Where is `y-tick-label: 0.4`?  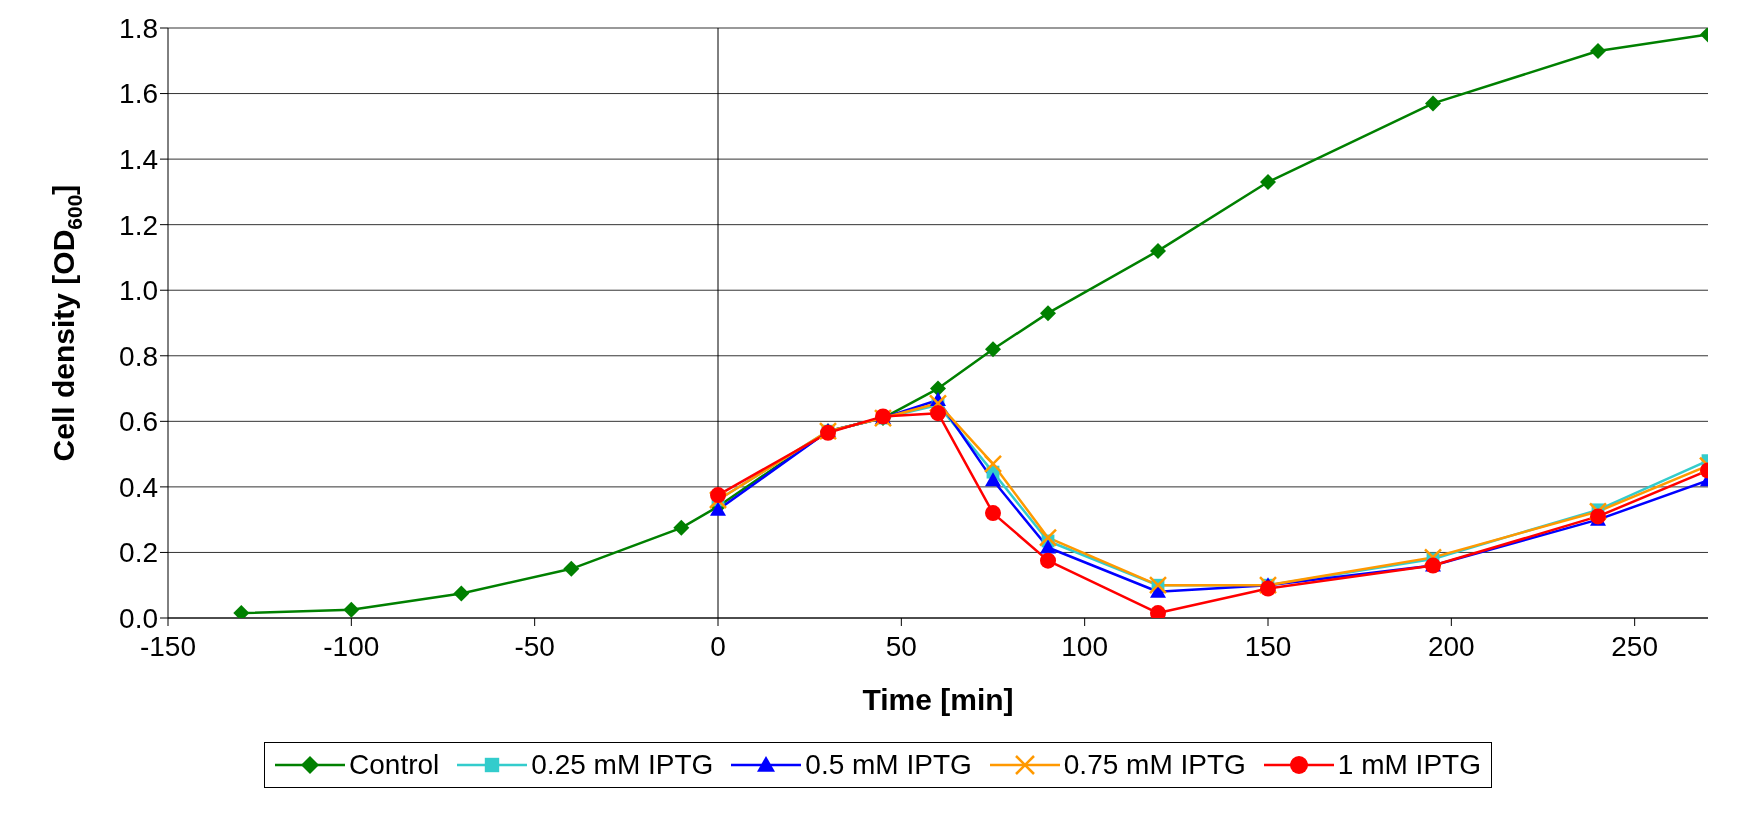 y-tick-label: 0.4 is located at coordinates (138, 487).